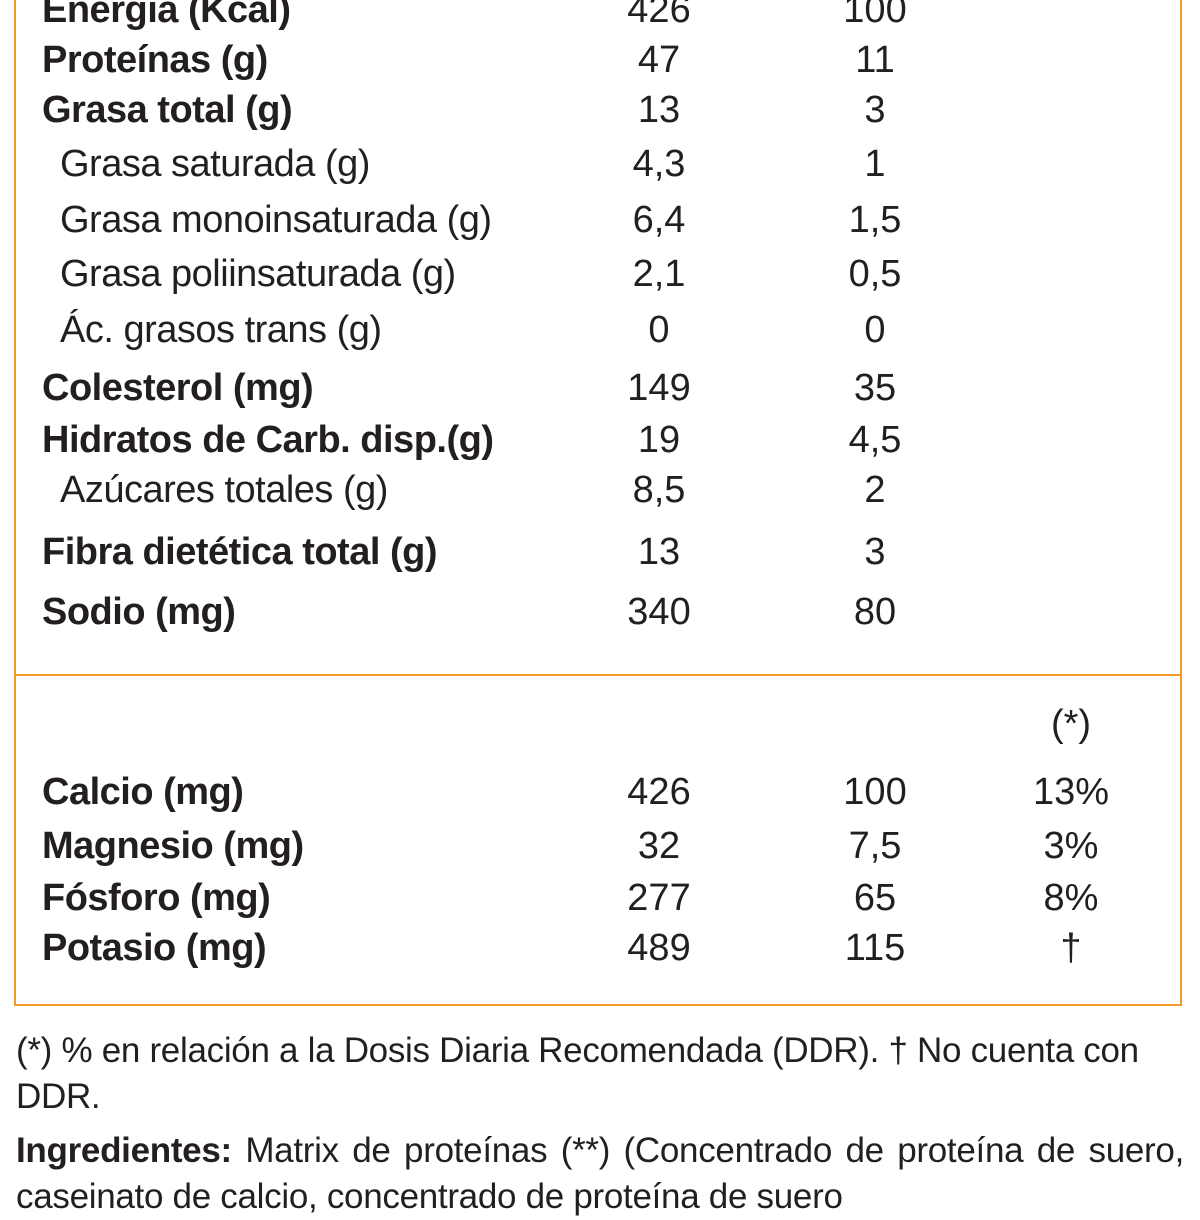 The height and width of the screenshot is (1220, 1200). I want to click on mineral-row: Potasio (mg) 489 115 †, so click(598, 948).